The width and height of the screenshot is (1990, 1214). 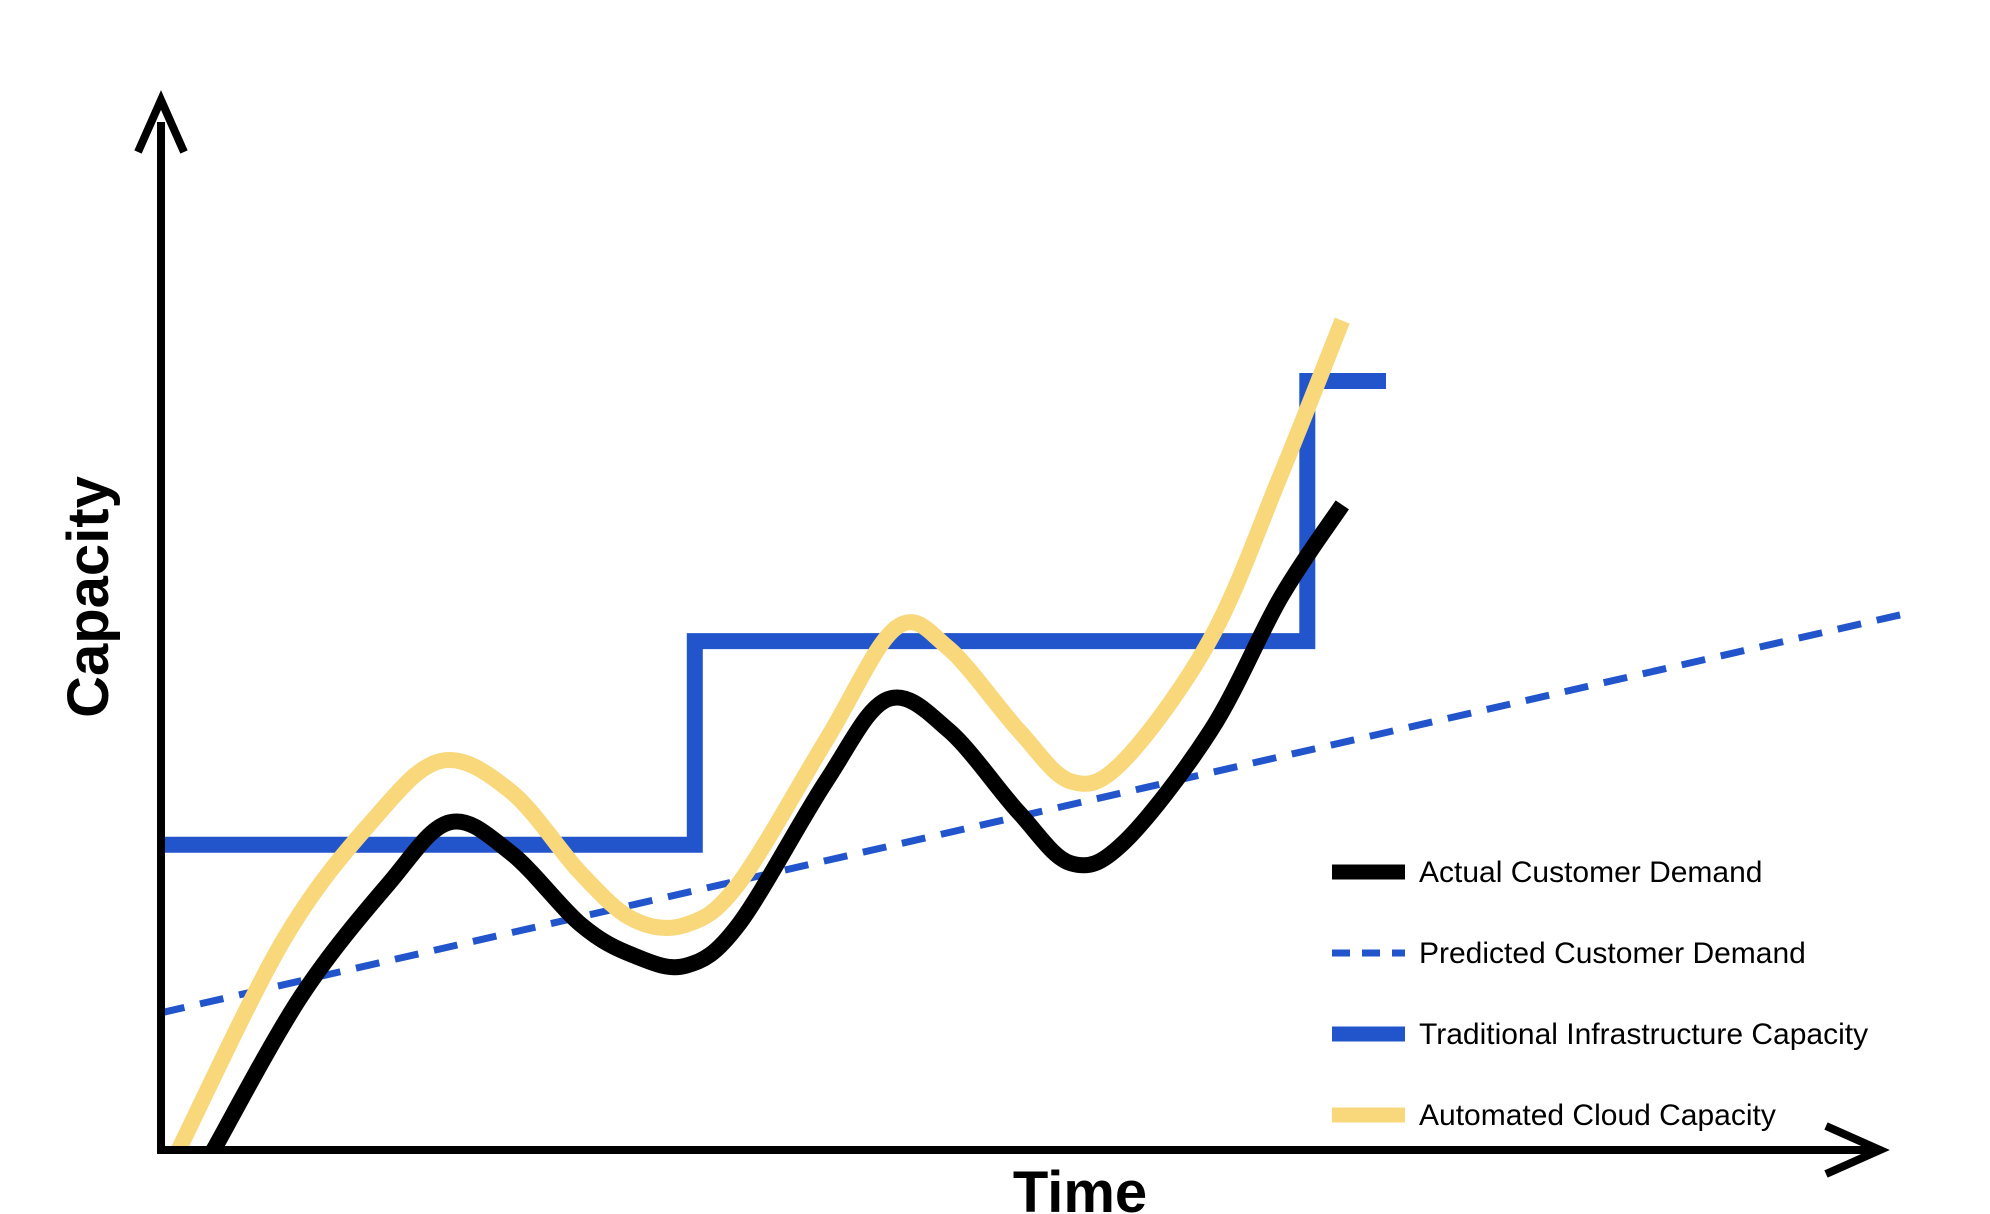 What do you see at coordinates (1857, 1150) in the screenshot?
I see `x-axis-arrowhead` at bounding box center [1857, 1150].